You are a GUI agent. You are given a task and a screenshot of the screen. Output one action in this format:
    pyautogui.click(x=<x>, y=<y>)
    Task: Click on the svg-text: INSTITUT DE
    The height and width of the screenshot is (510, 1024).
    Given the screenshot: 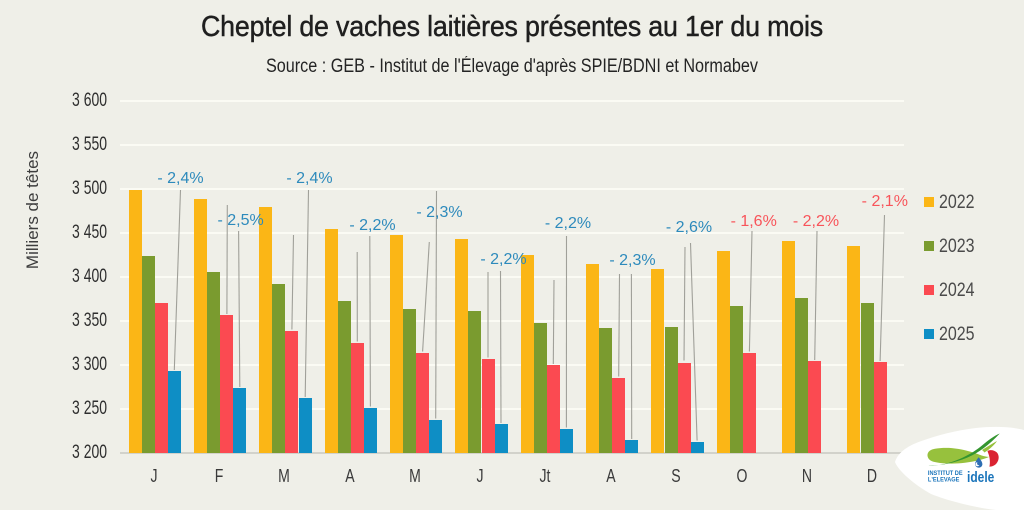 What is the action you would take?
    pyautogui.click(x=945, y=474)
    